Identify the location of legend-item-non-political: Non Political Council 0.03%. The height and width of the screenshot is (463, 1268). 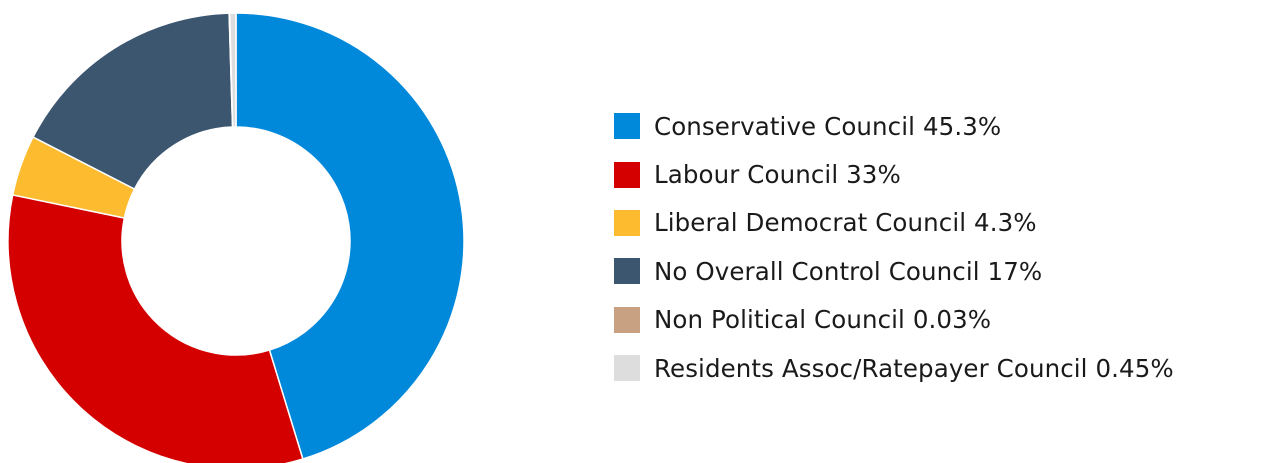
(894, 320).